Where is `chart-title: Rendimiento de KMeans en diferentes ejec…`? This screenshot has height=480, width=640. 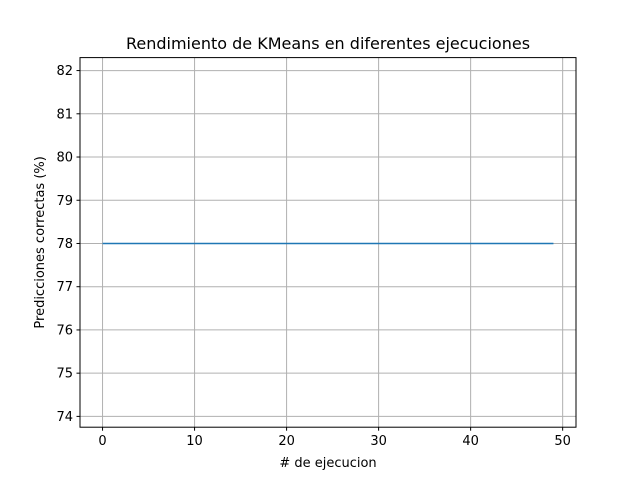
chart-title: Rendimiento de KMeans en diferentes ejec… is located at coordinates (328, 43).